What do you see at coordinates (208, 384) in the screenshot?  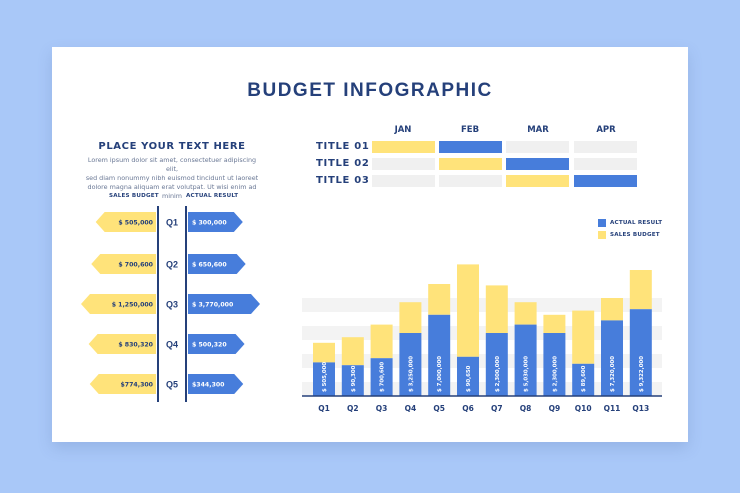 I see `actual-result-value: $344,300` at bounding box center [208, 384].